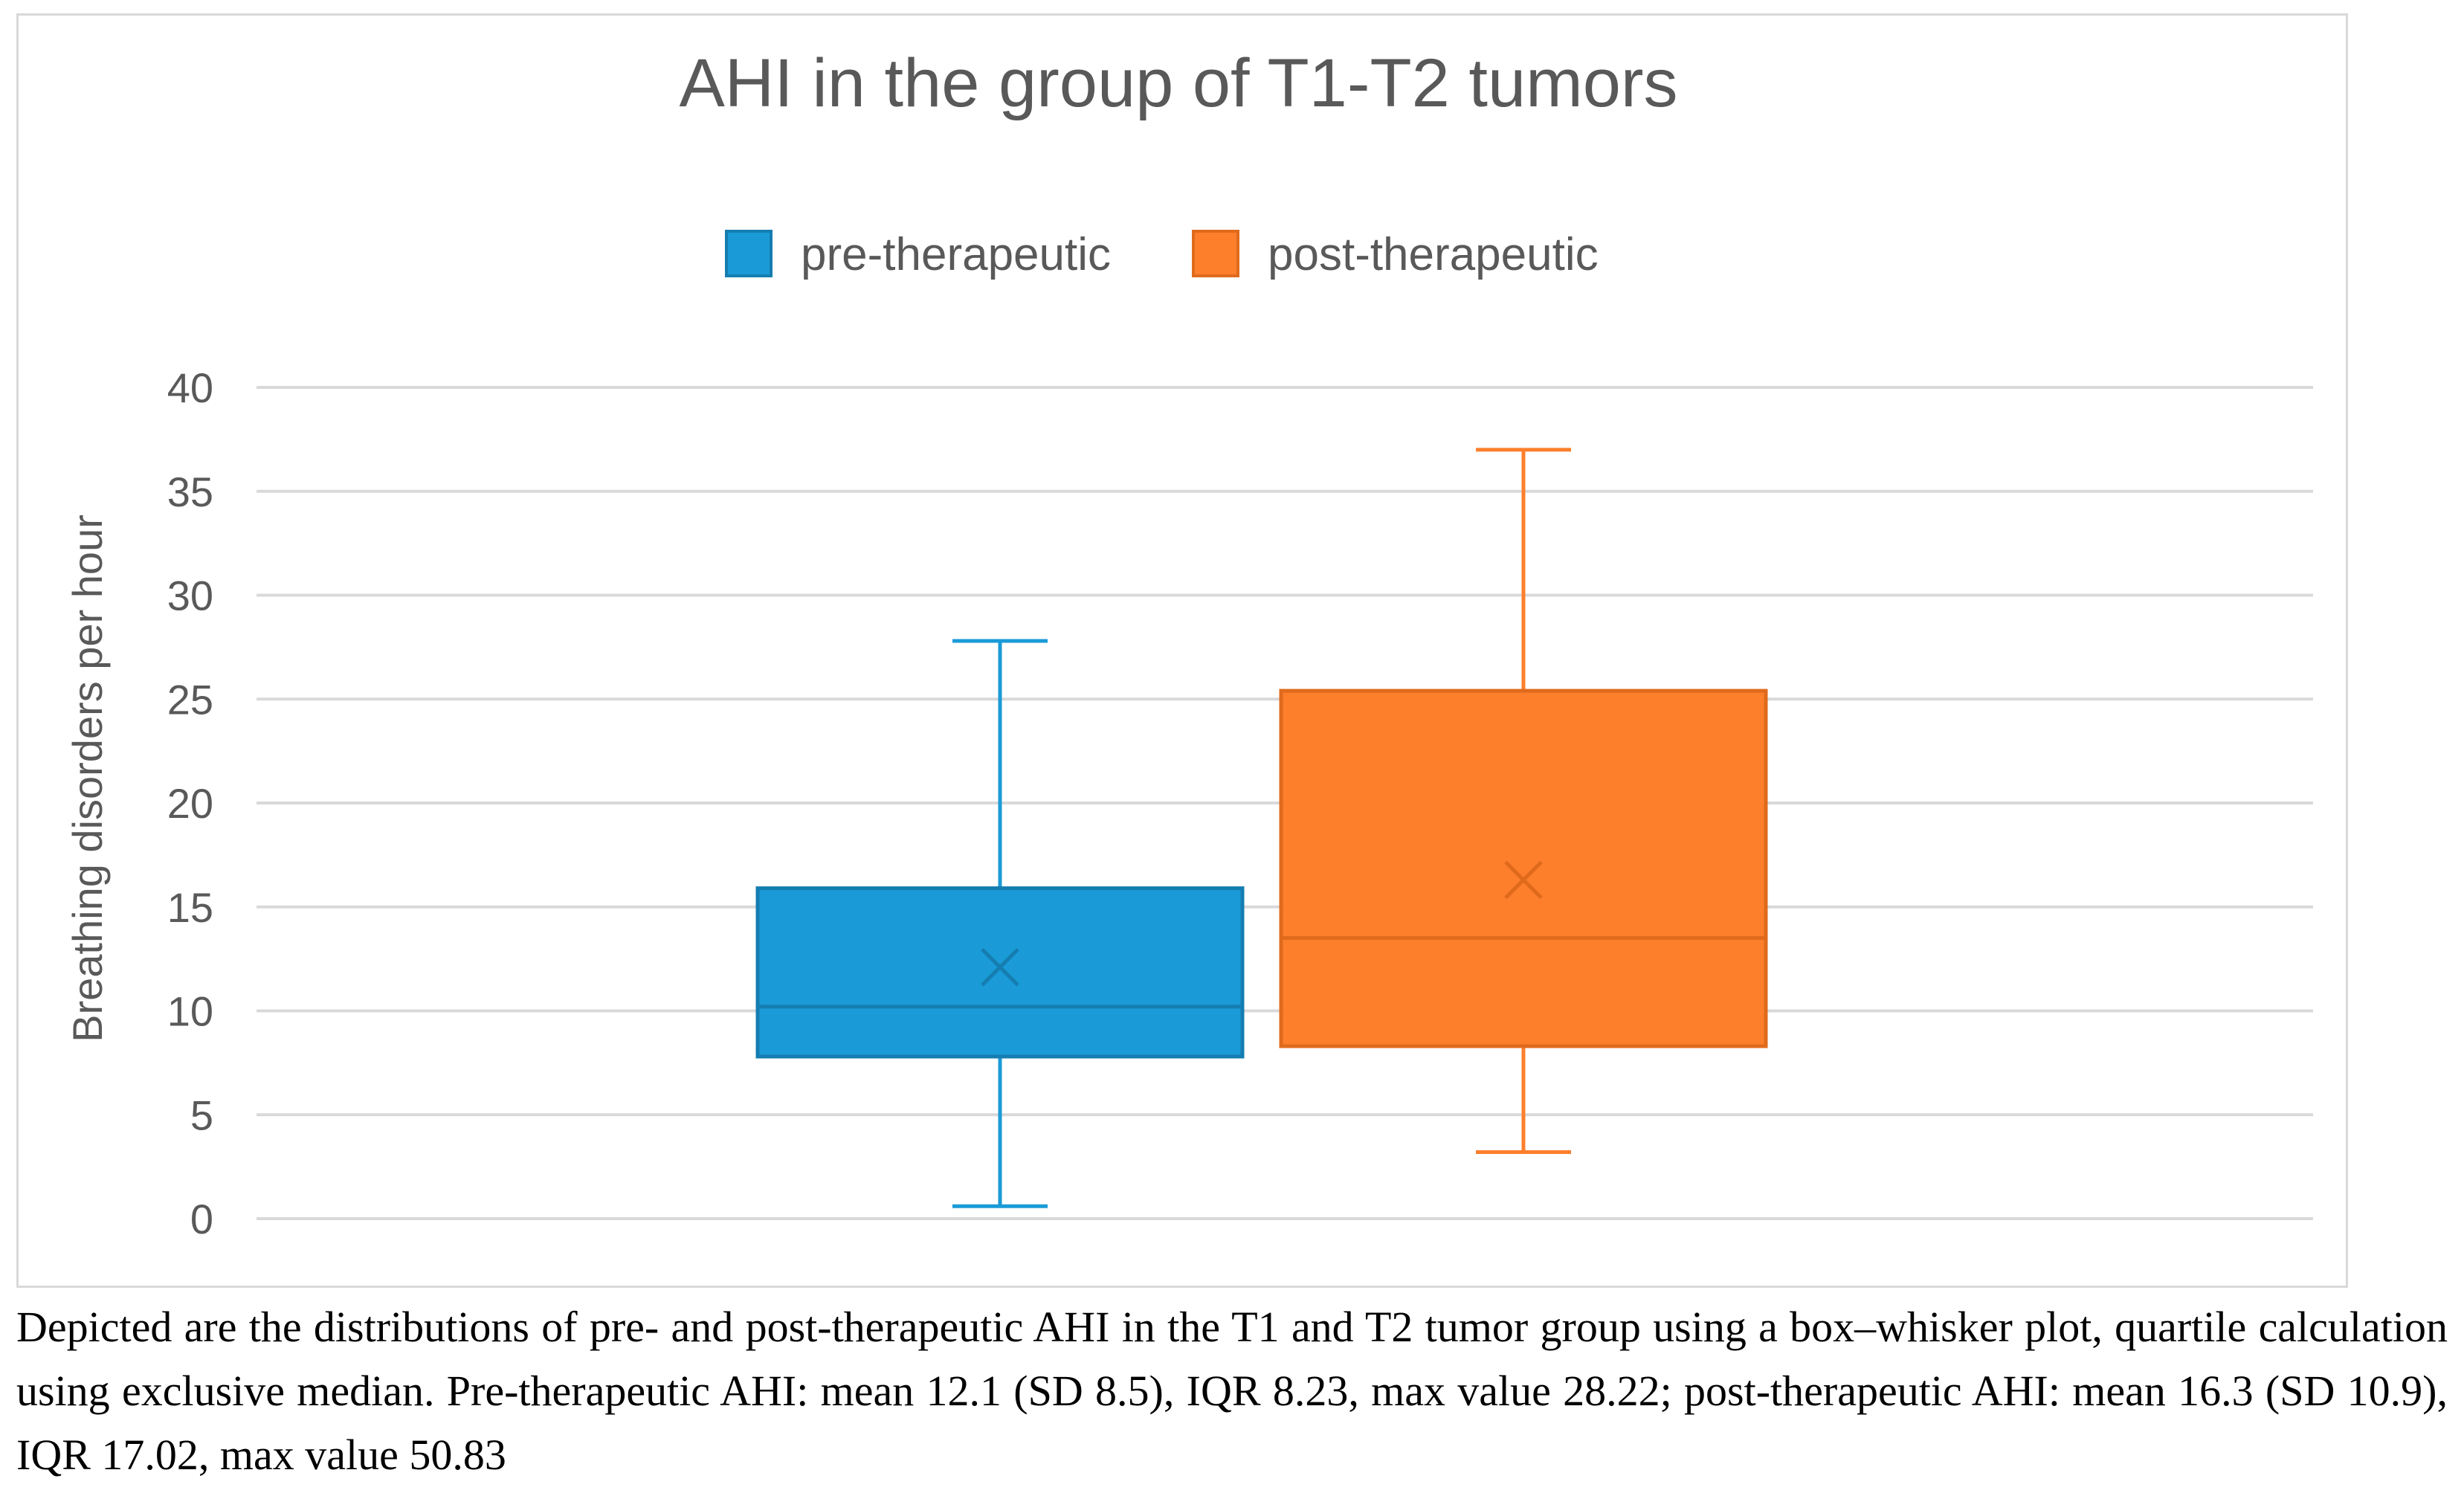 This screenshot has width=2464, height=1496. I want to click on box-post-therapeutic, so click(1523, 801).